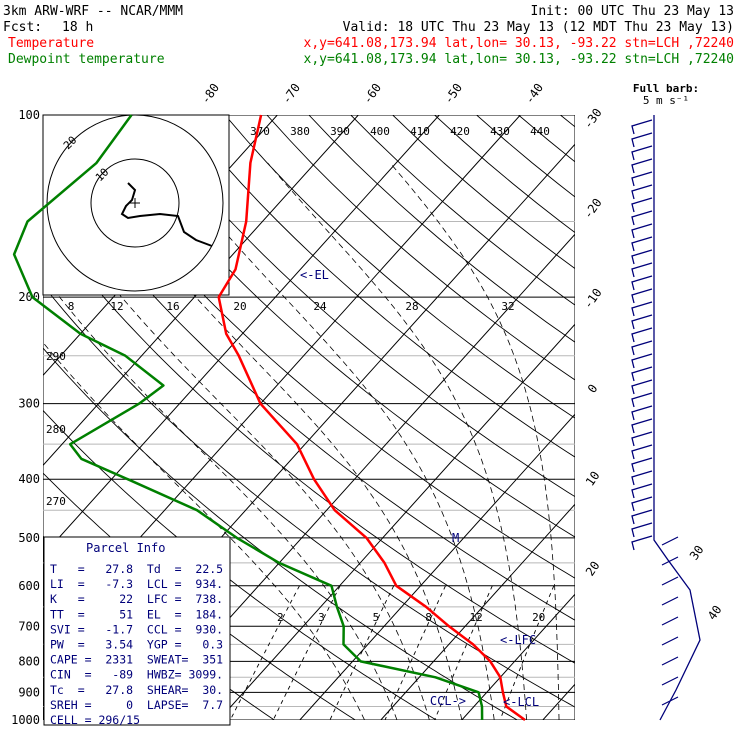 Image resolution: width=740 pixels, height=740 pixels. Describe the element at coordinates (420, 131) in the screenshot. I see `theta-label: 410` at that location.